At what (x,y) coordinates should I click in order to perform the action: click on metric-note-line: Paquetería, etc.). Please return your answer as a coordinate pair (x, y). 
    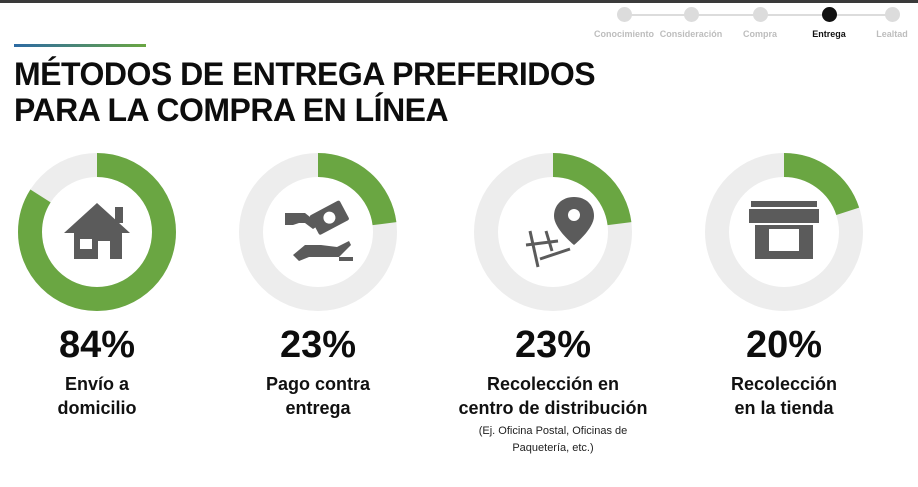
    Looking at the image, I should click on (553, 448).